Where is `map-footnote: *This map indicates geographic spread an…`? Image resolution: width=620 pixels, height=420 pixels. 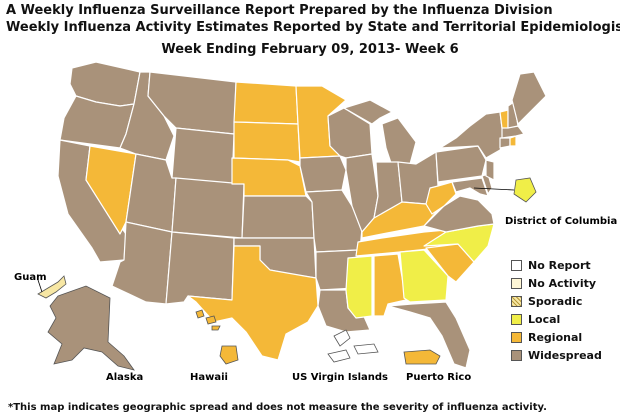 map-footnote: *This map indicates geographic spread an… is located at coordinates (277, 407).